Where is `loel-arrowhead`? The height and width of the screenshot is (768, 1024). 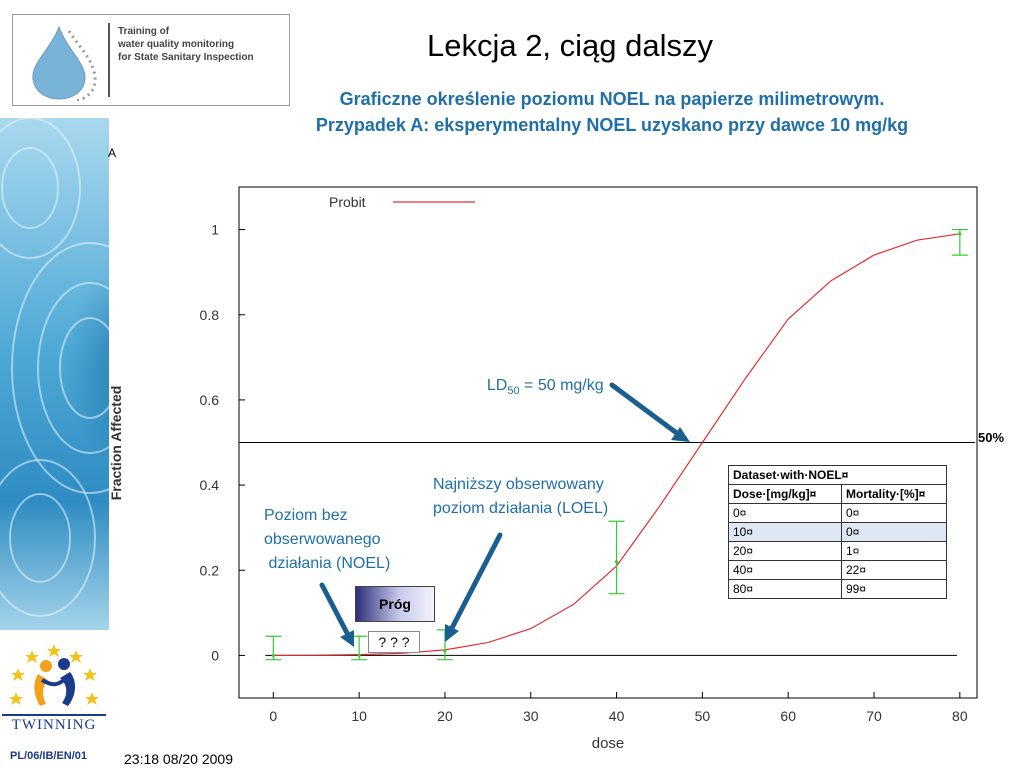
loel-arrowhead is located at coordinates (452, 633).